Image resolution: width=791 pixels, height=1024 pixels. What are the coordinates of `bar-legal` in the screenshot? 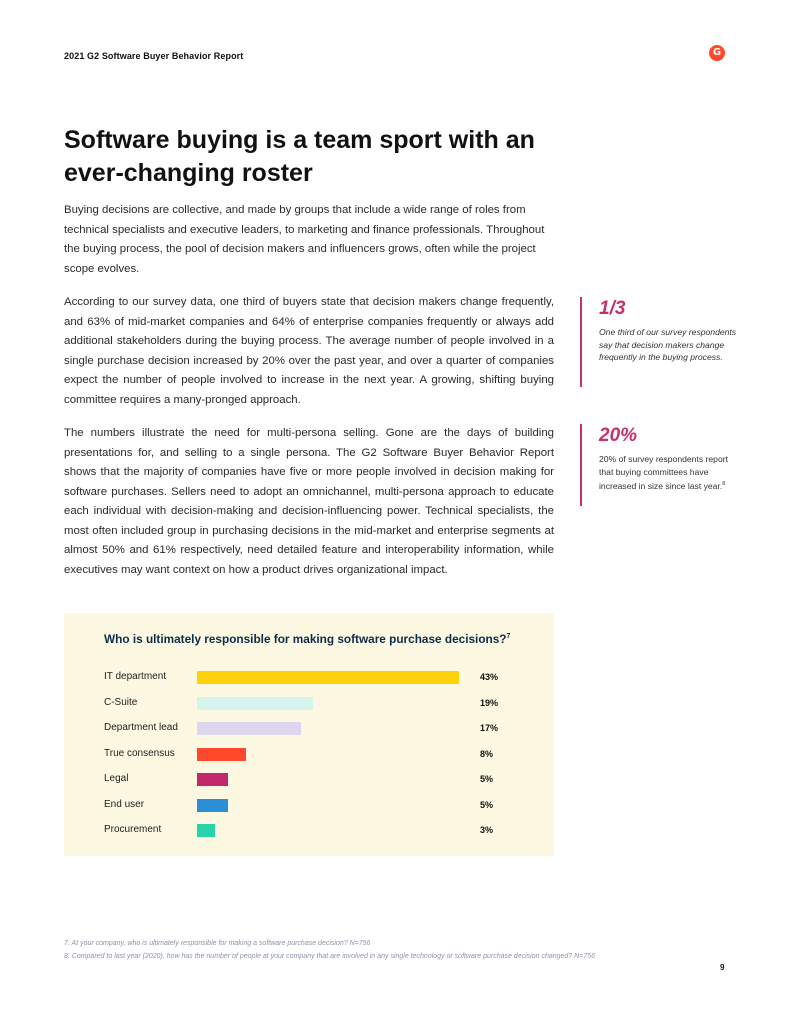 It's located at (212, 779).